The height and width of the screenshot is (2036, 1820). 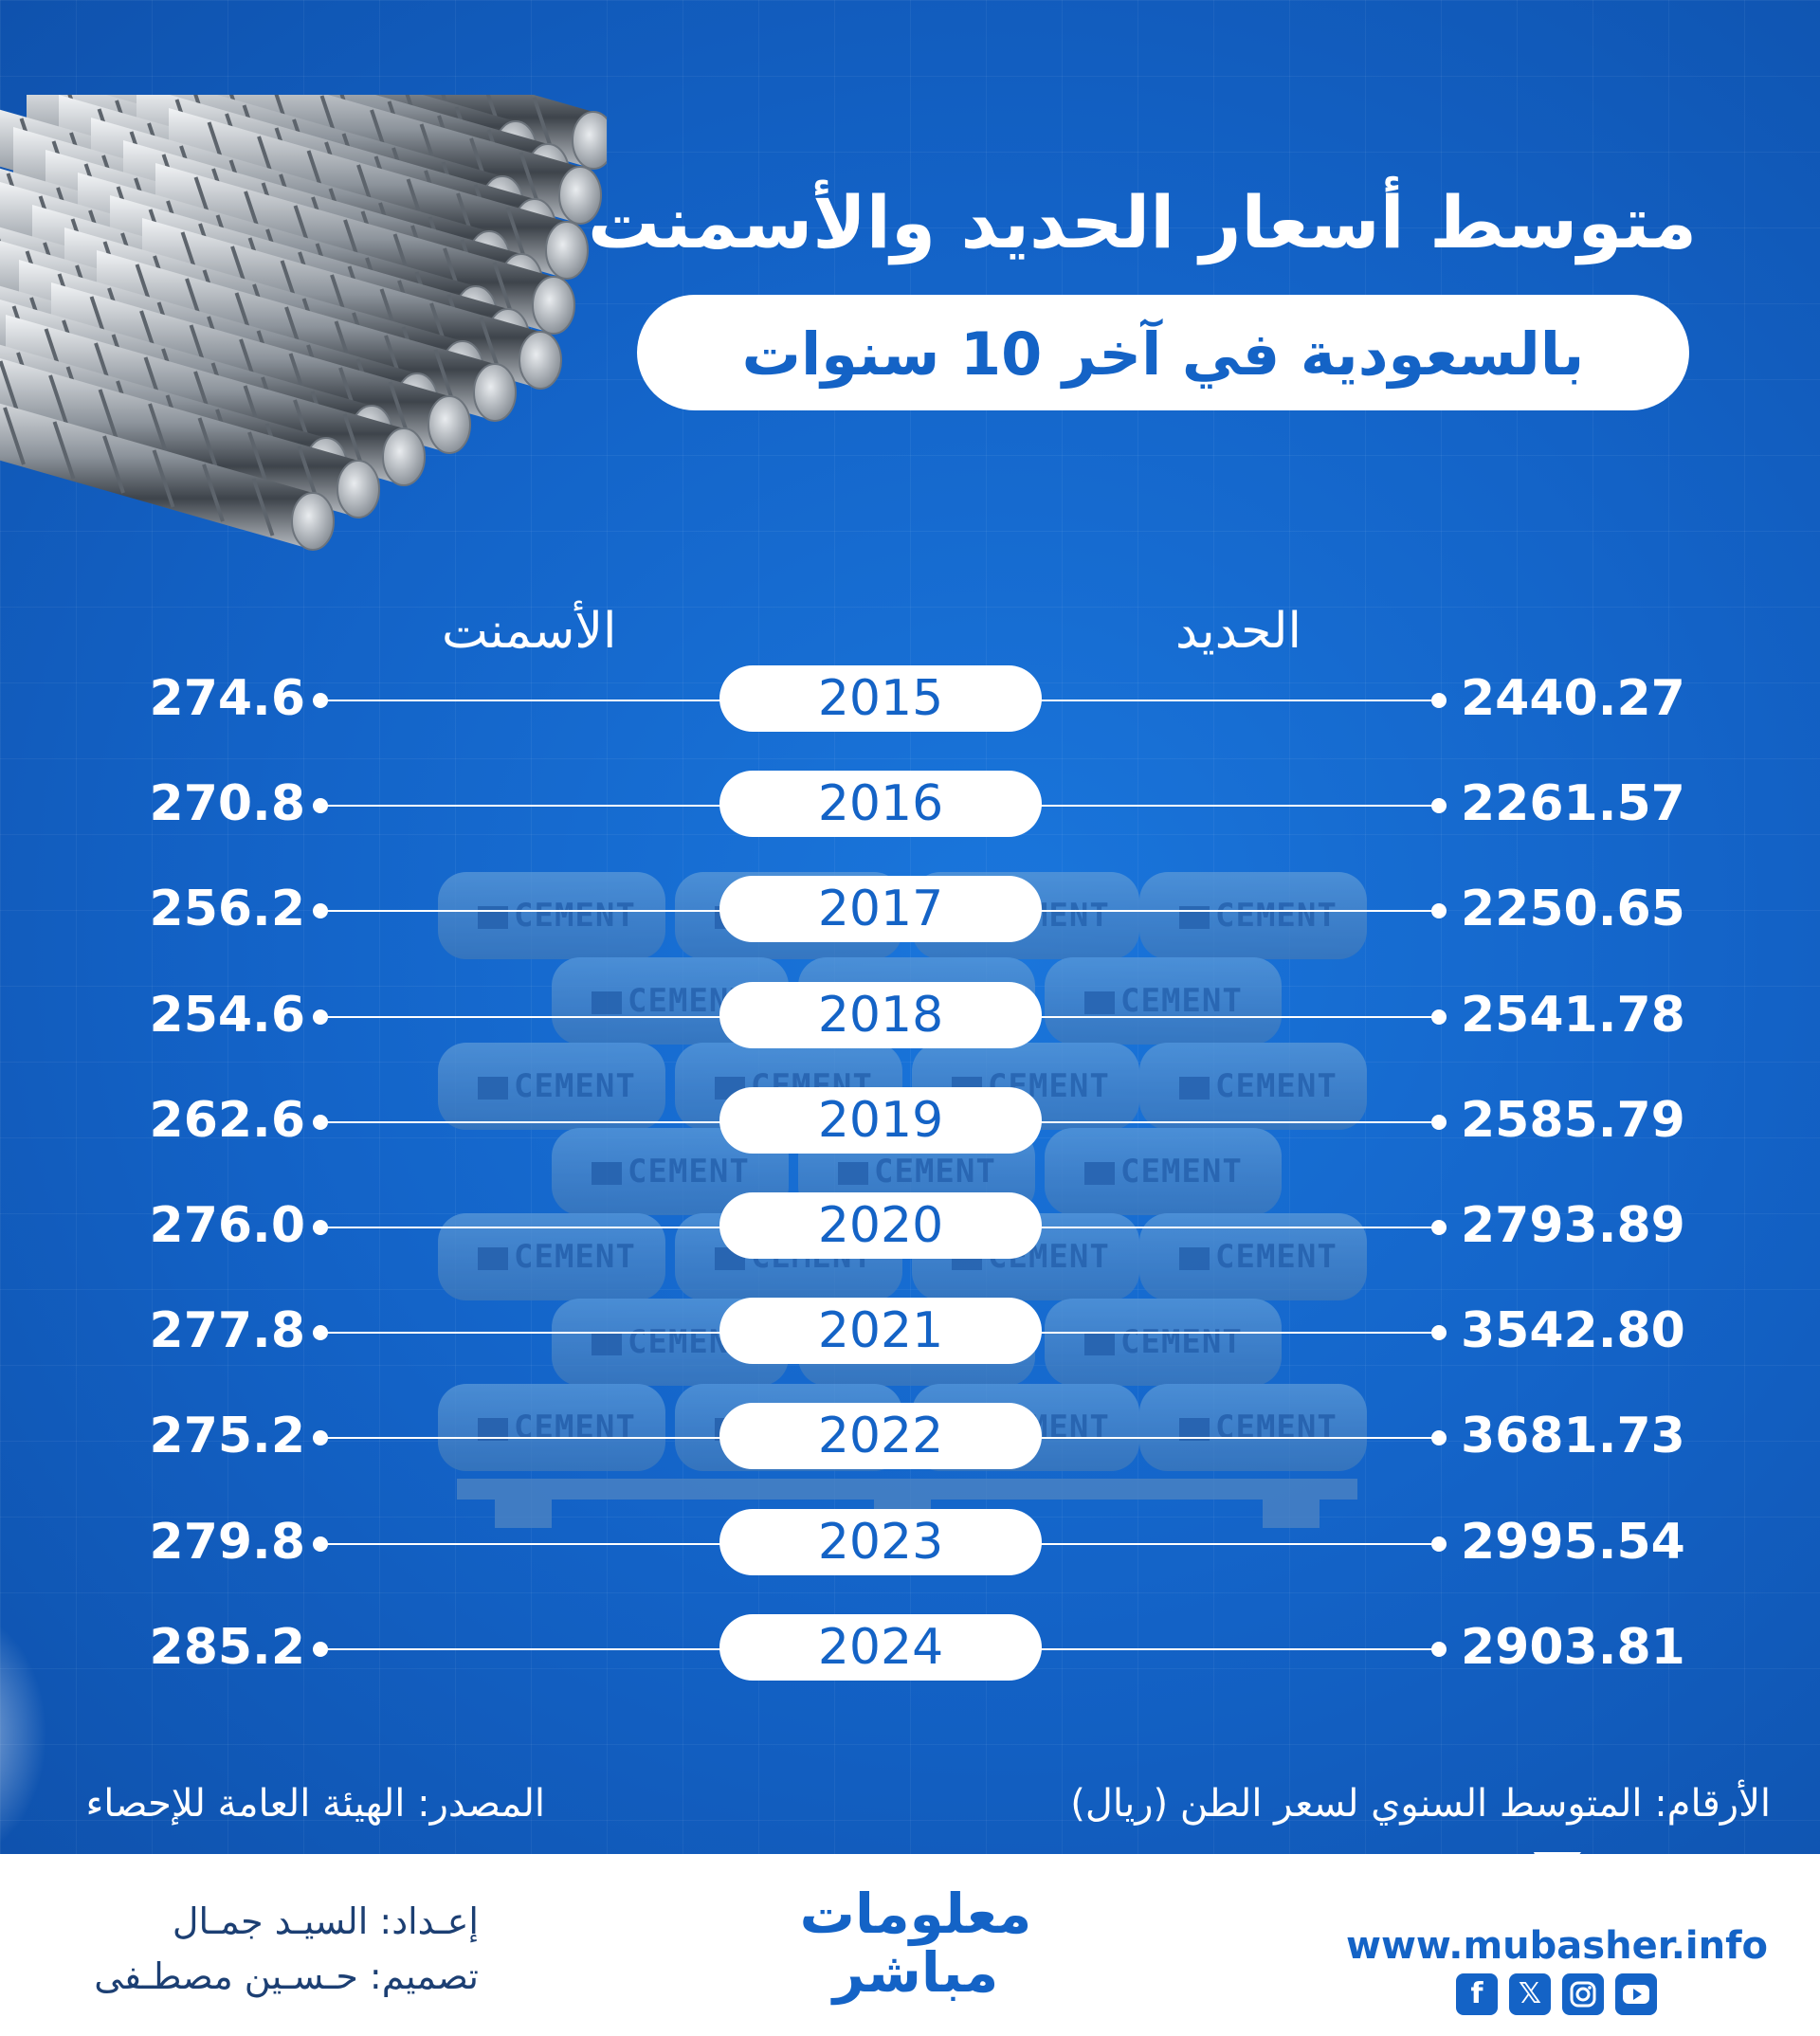 I want to click on cement-value: 277.8, so click(x=227, y=1330).